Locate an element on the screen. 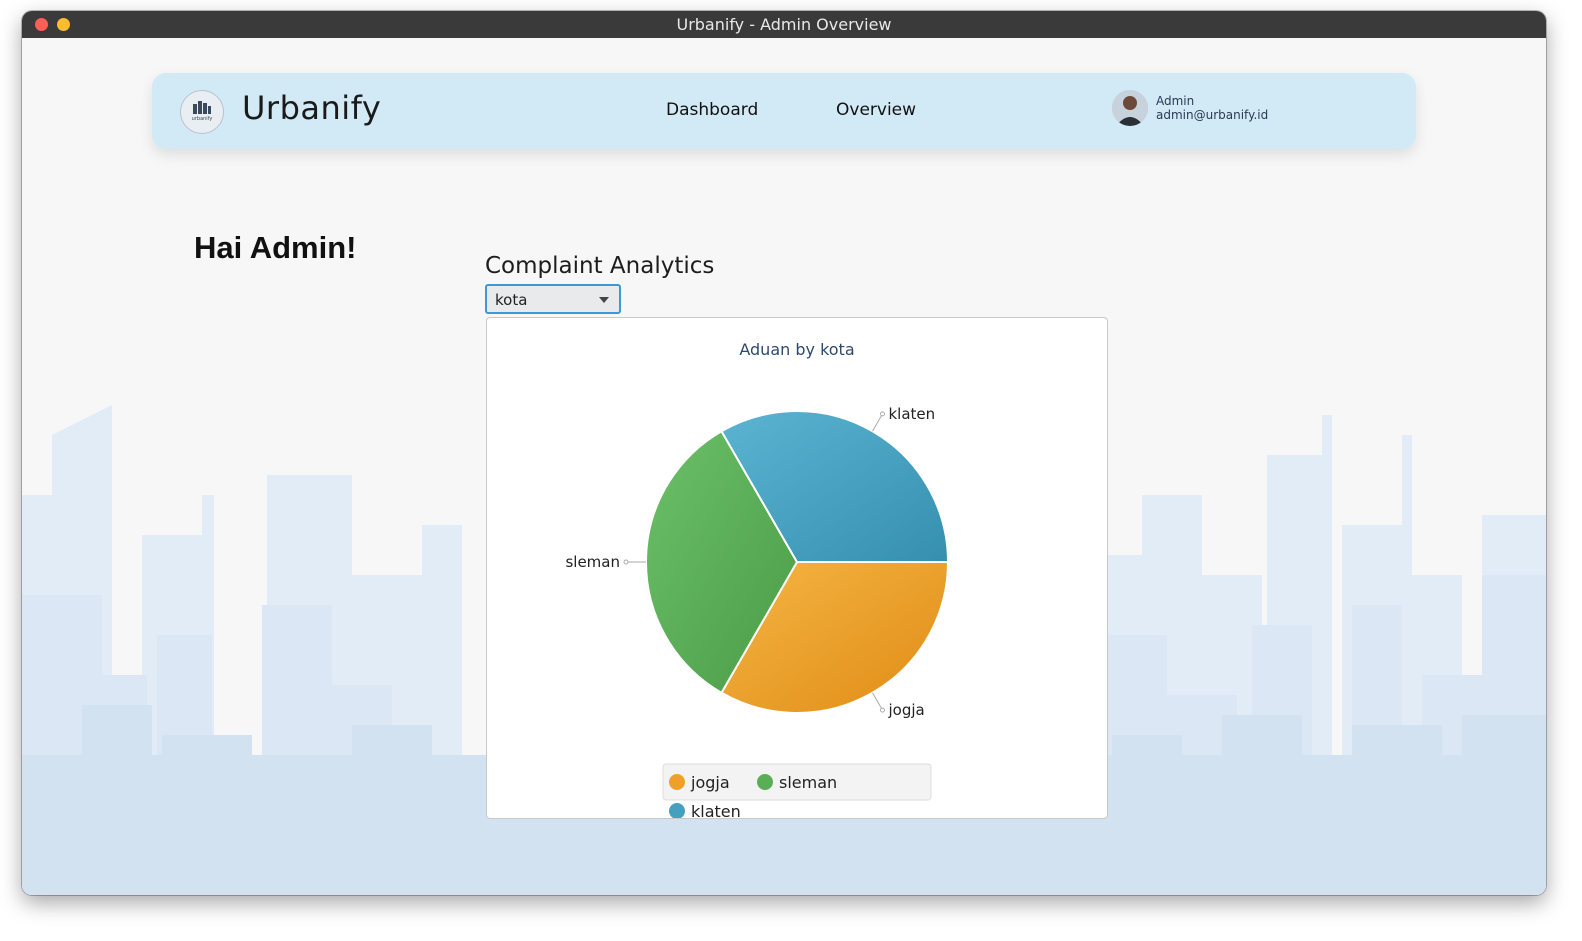 This screenshot has width=1582, height=941. selected-filter-value: kota is located at coordinates (511, 300).